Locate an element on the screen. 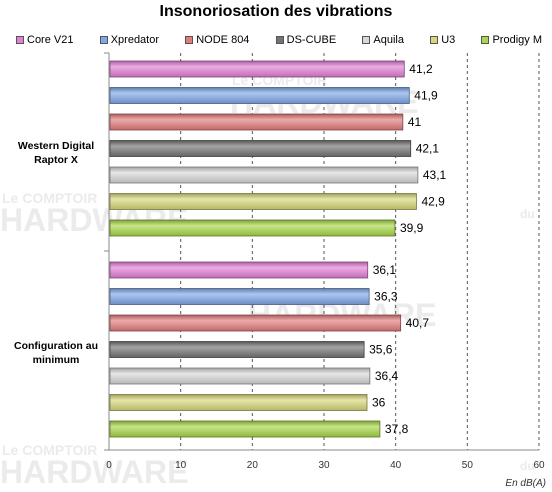  legend-item-core-v21: Core V21 is located at coordinates (44, 40).